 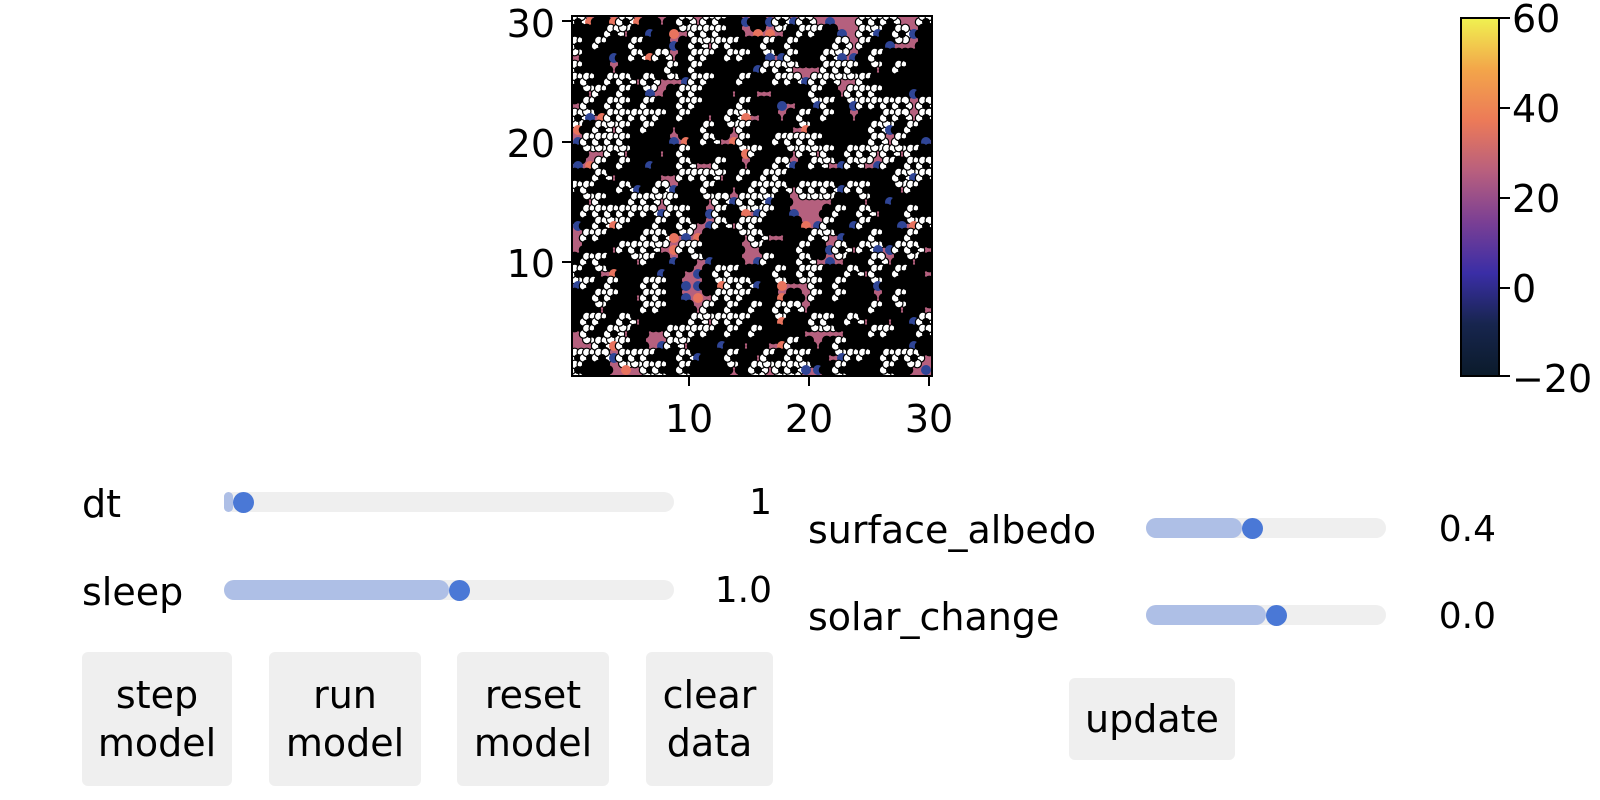 I want to click on plot-canvas, so click(x=747, y=200).